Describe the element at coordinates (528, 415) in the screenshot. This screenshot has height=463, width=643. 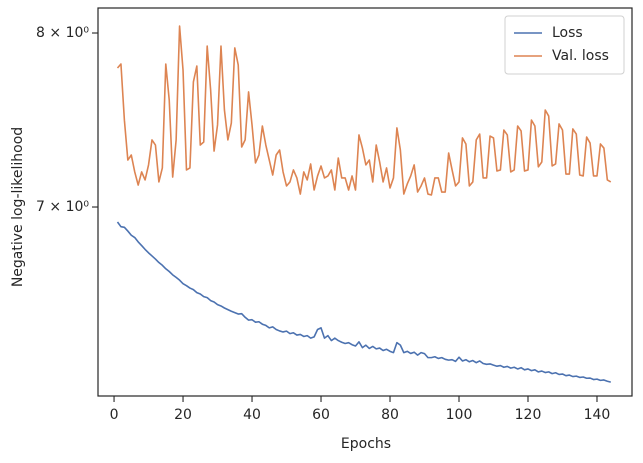
I see `x-tick-label: 120` at that location.